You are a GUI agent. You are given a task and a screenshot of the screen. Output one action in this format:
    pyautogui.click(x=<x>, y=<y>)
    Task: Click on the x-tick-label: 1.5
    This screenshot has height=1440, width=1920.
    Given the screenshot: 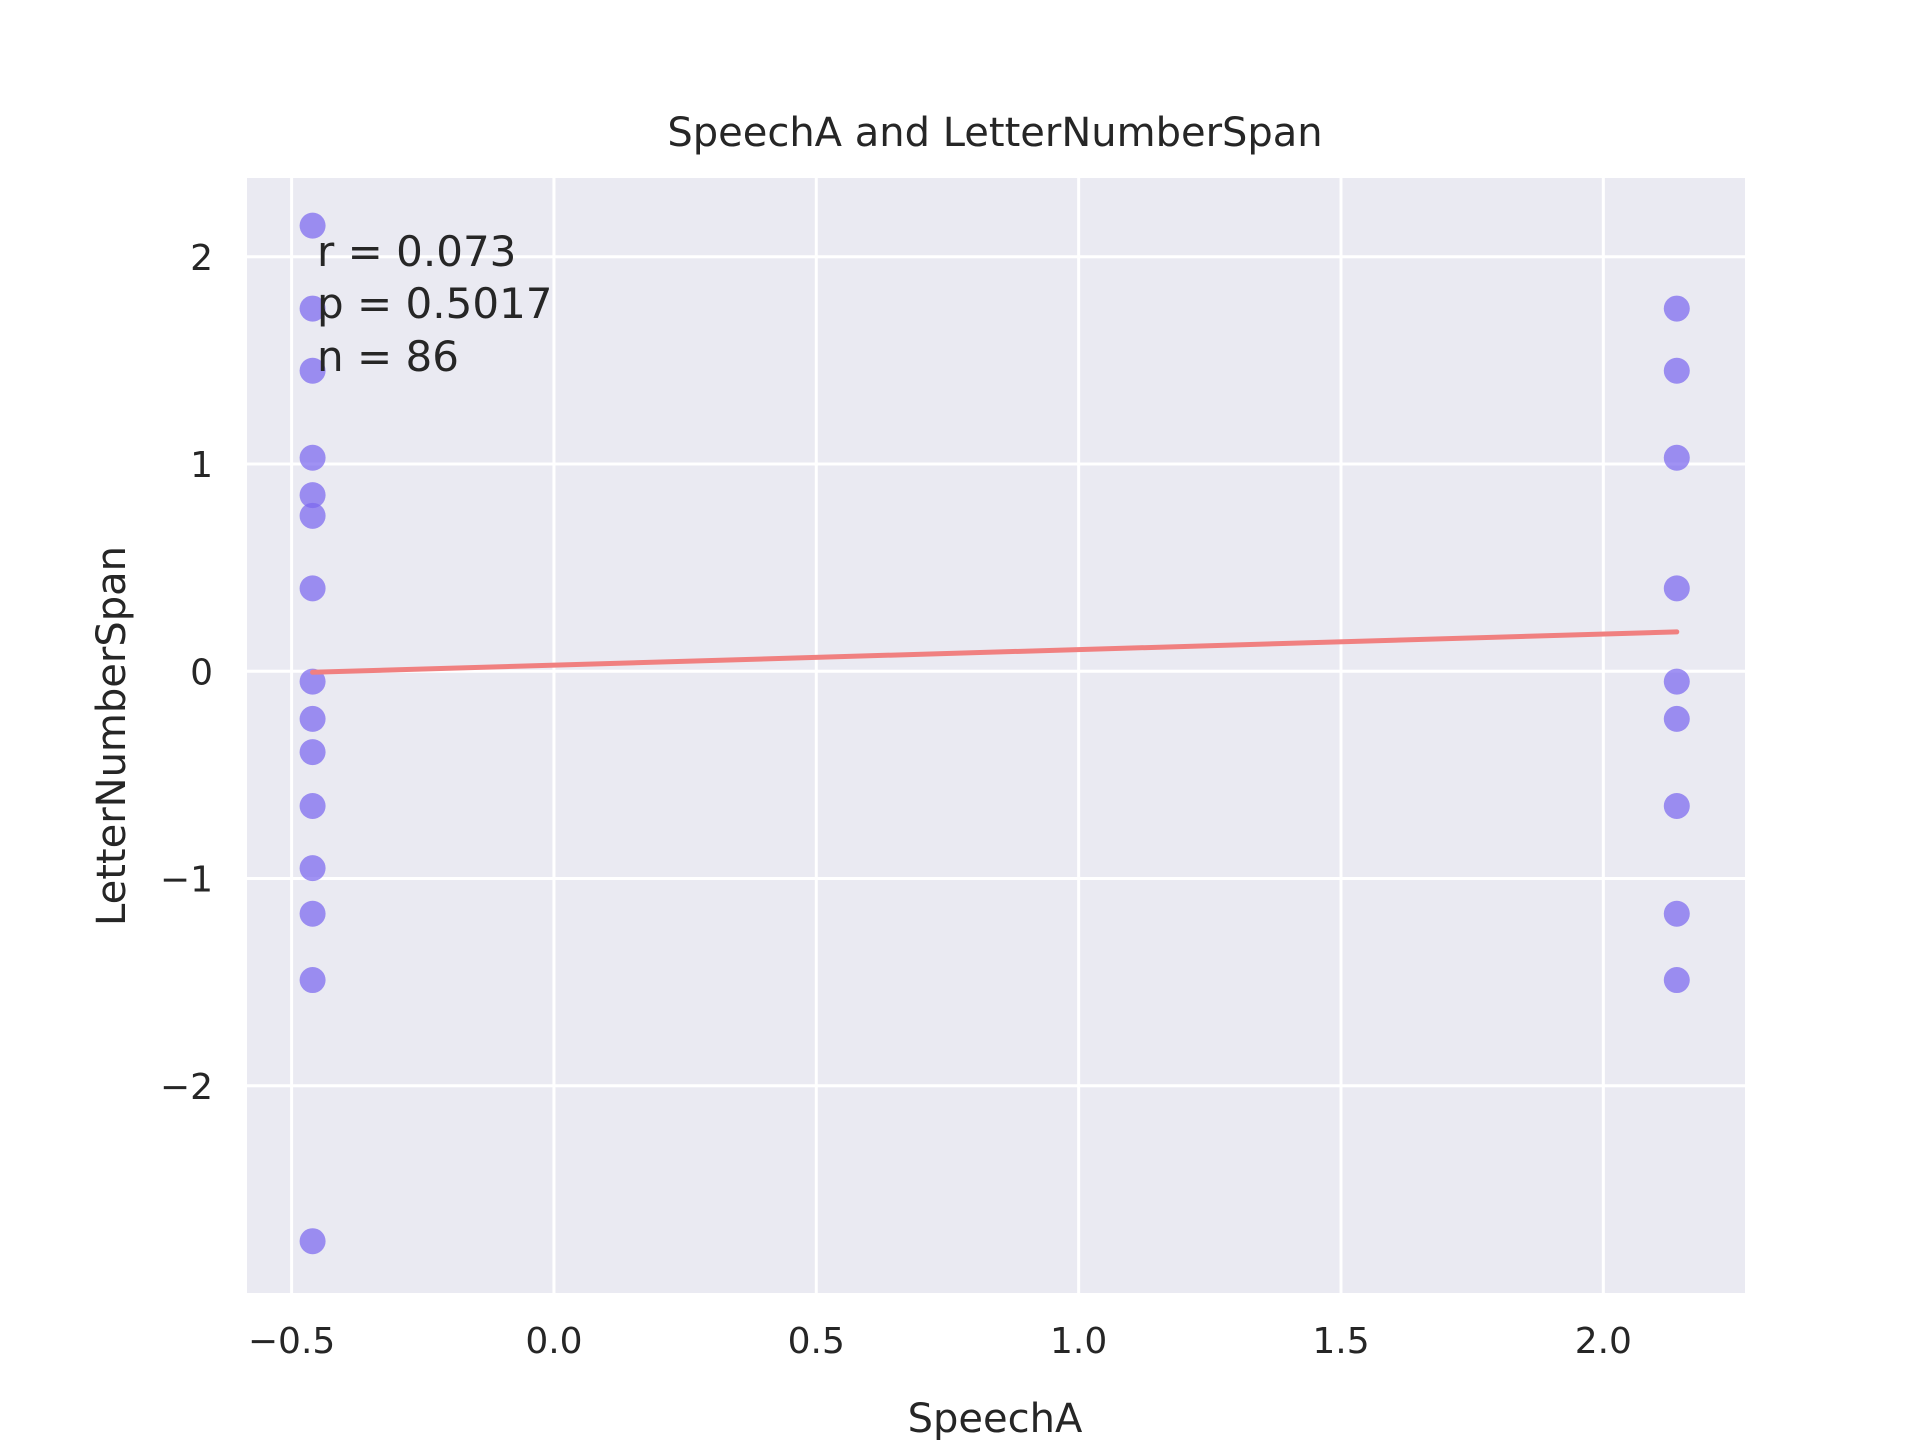 What is the action you would take?
    pyautogui.click(x=1340, y=1341)
    